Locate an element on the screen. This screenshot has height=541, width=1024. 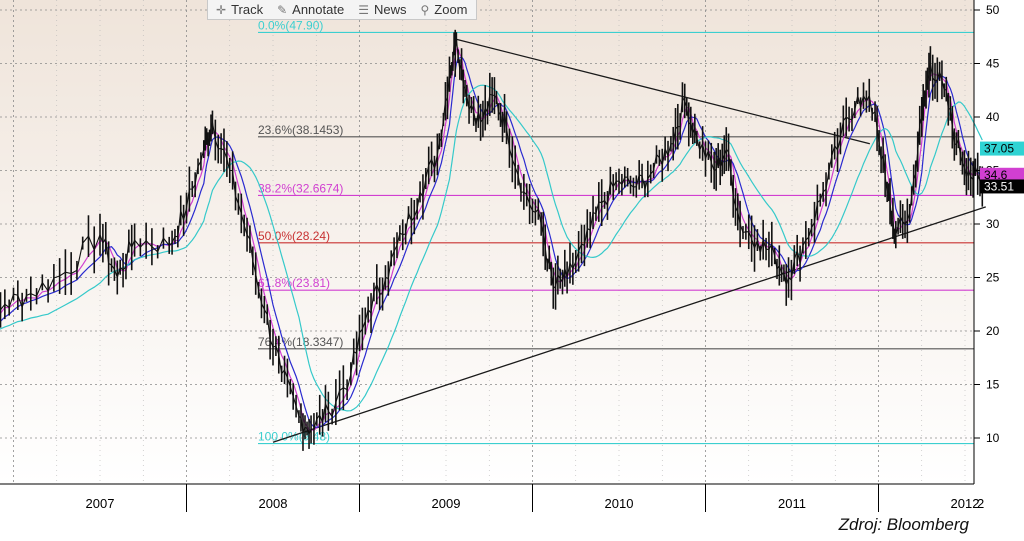
track-label: Track is located at coordinates (247, 9).